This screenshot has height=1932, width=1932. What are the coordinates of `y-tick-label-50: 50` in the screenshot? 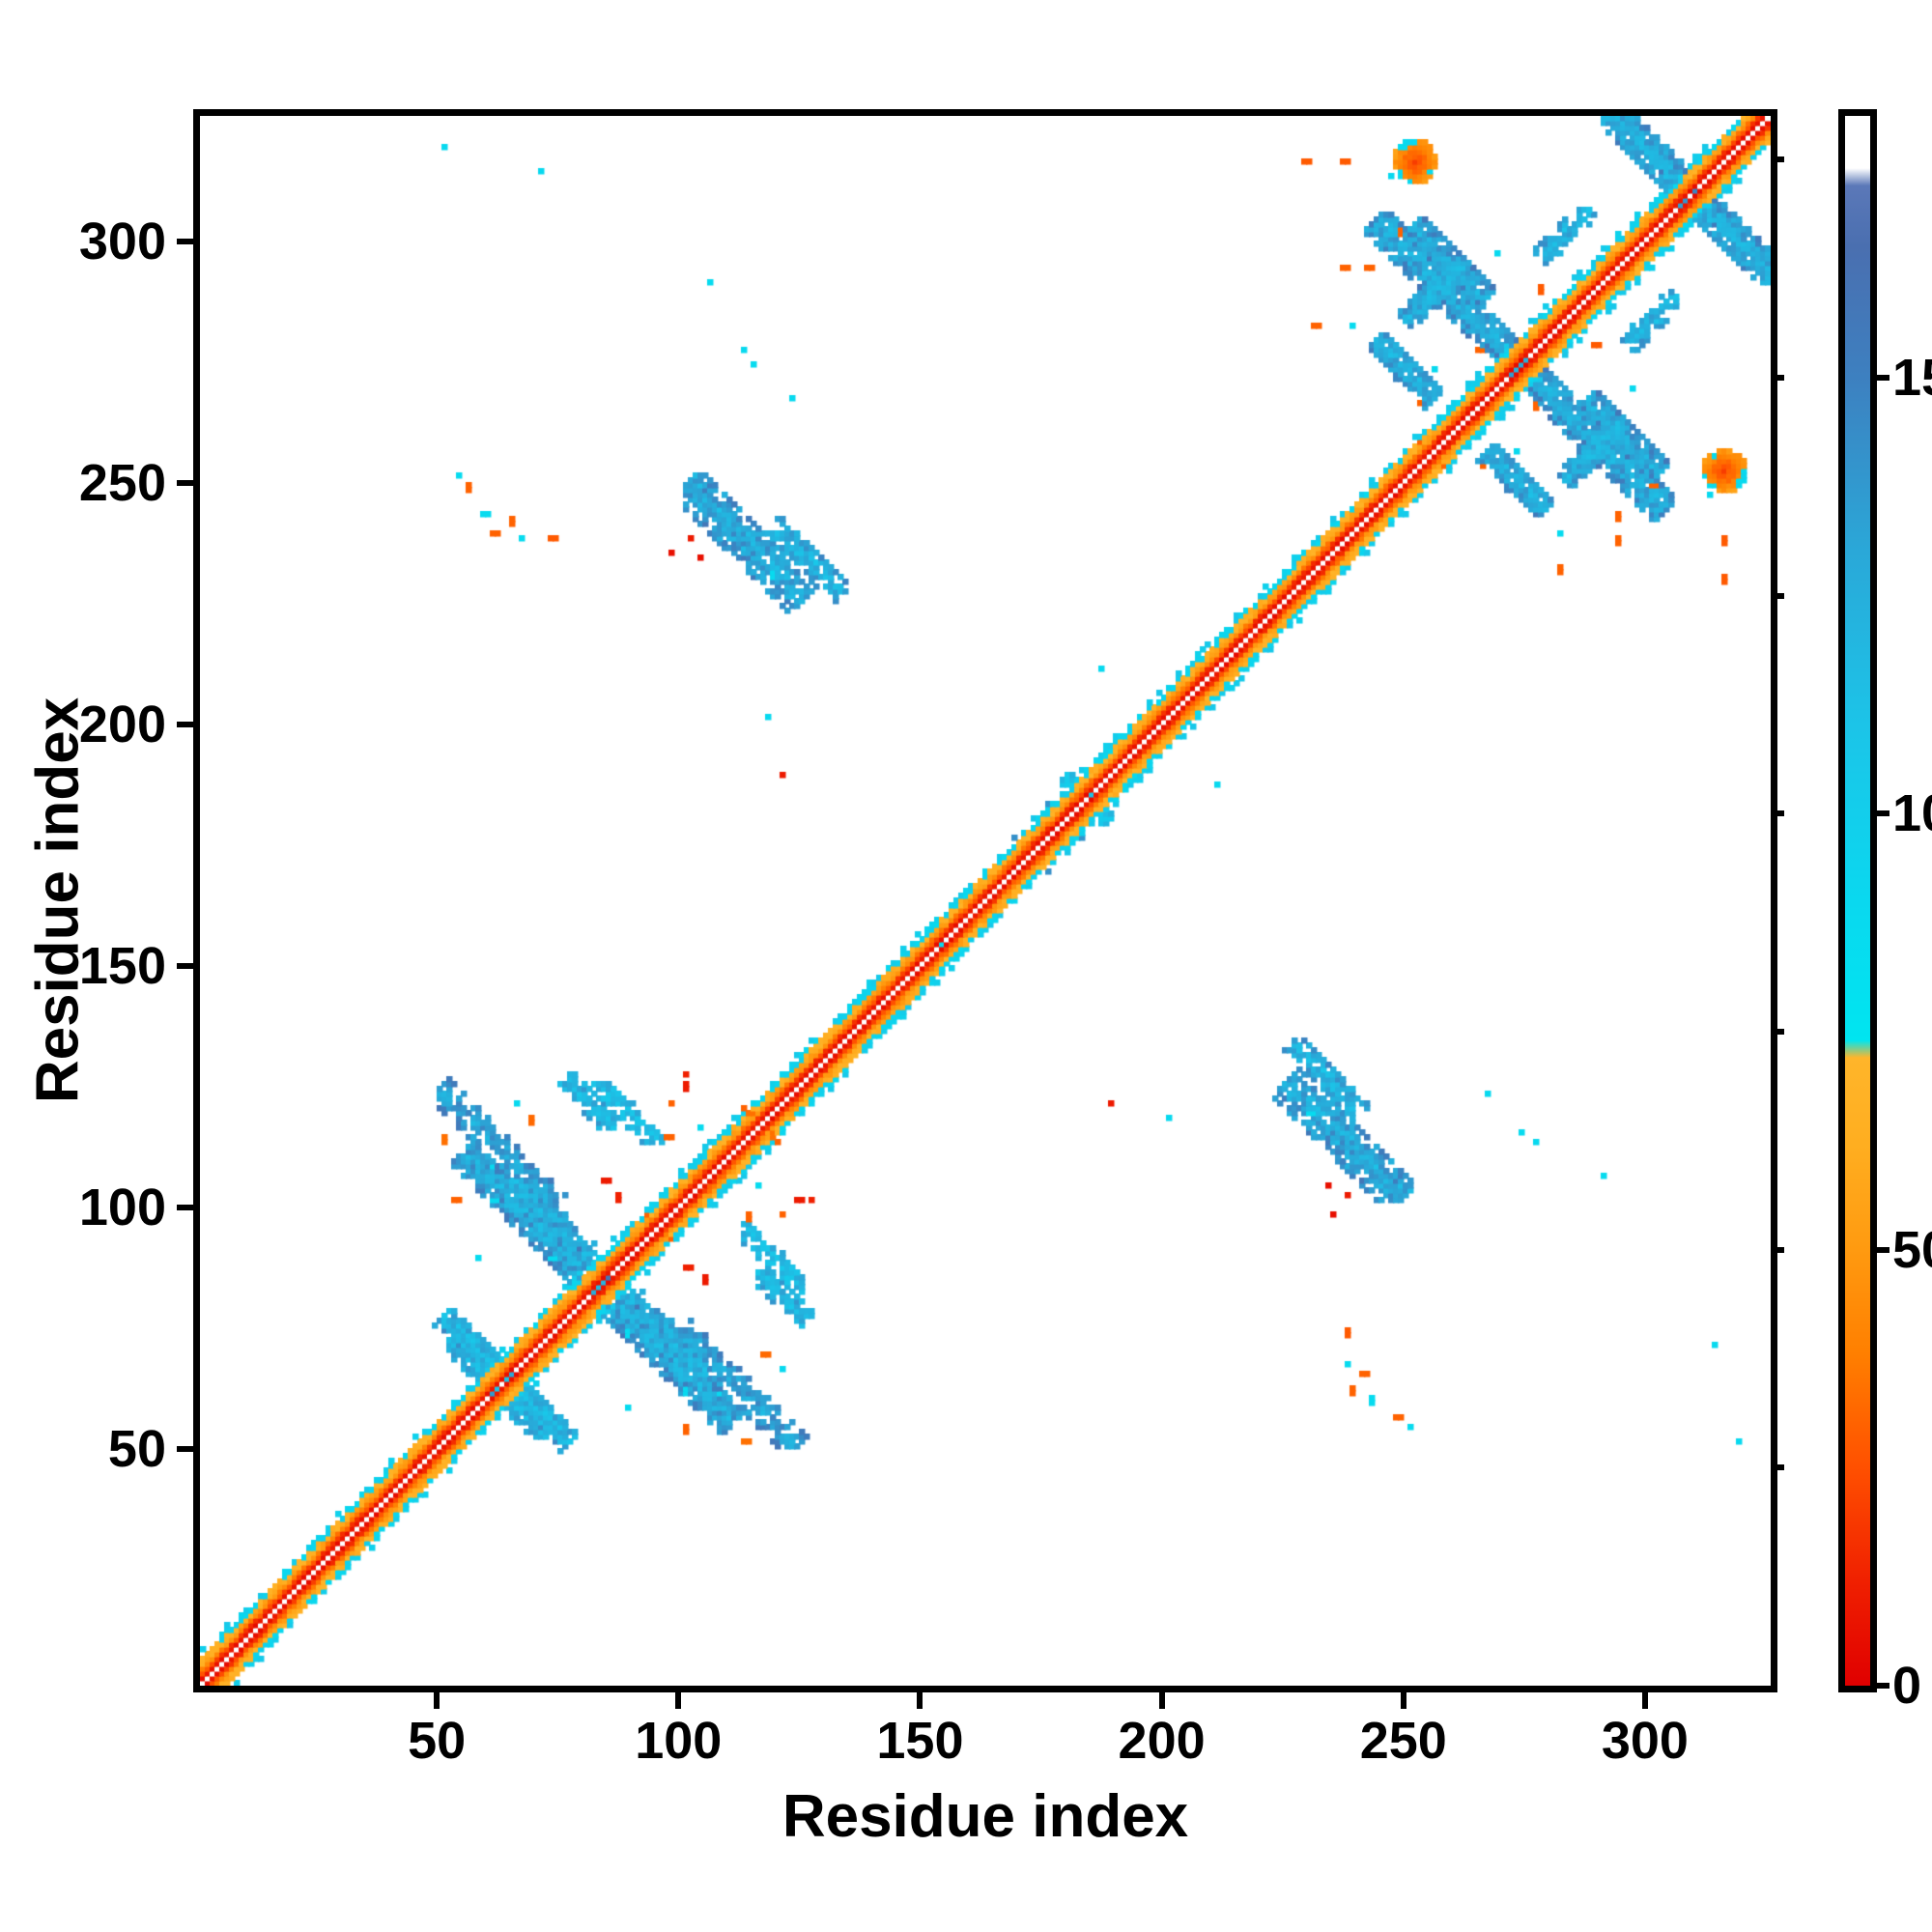 It's located at (136, 1449).